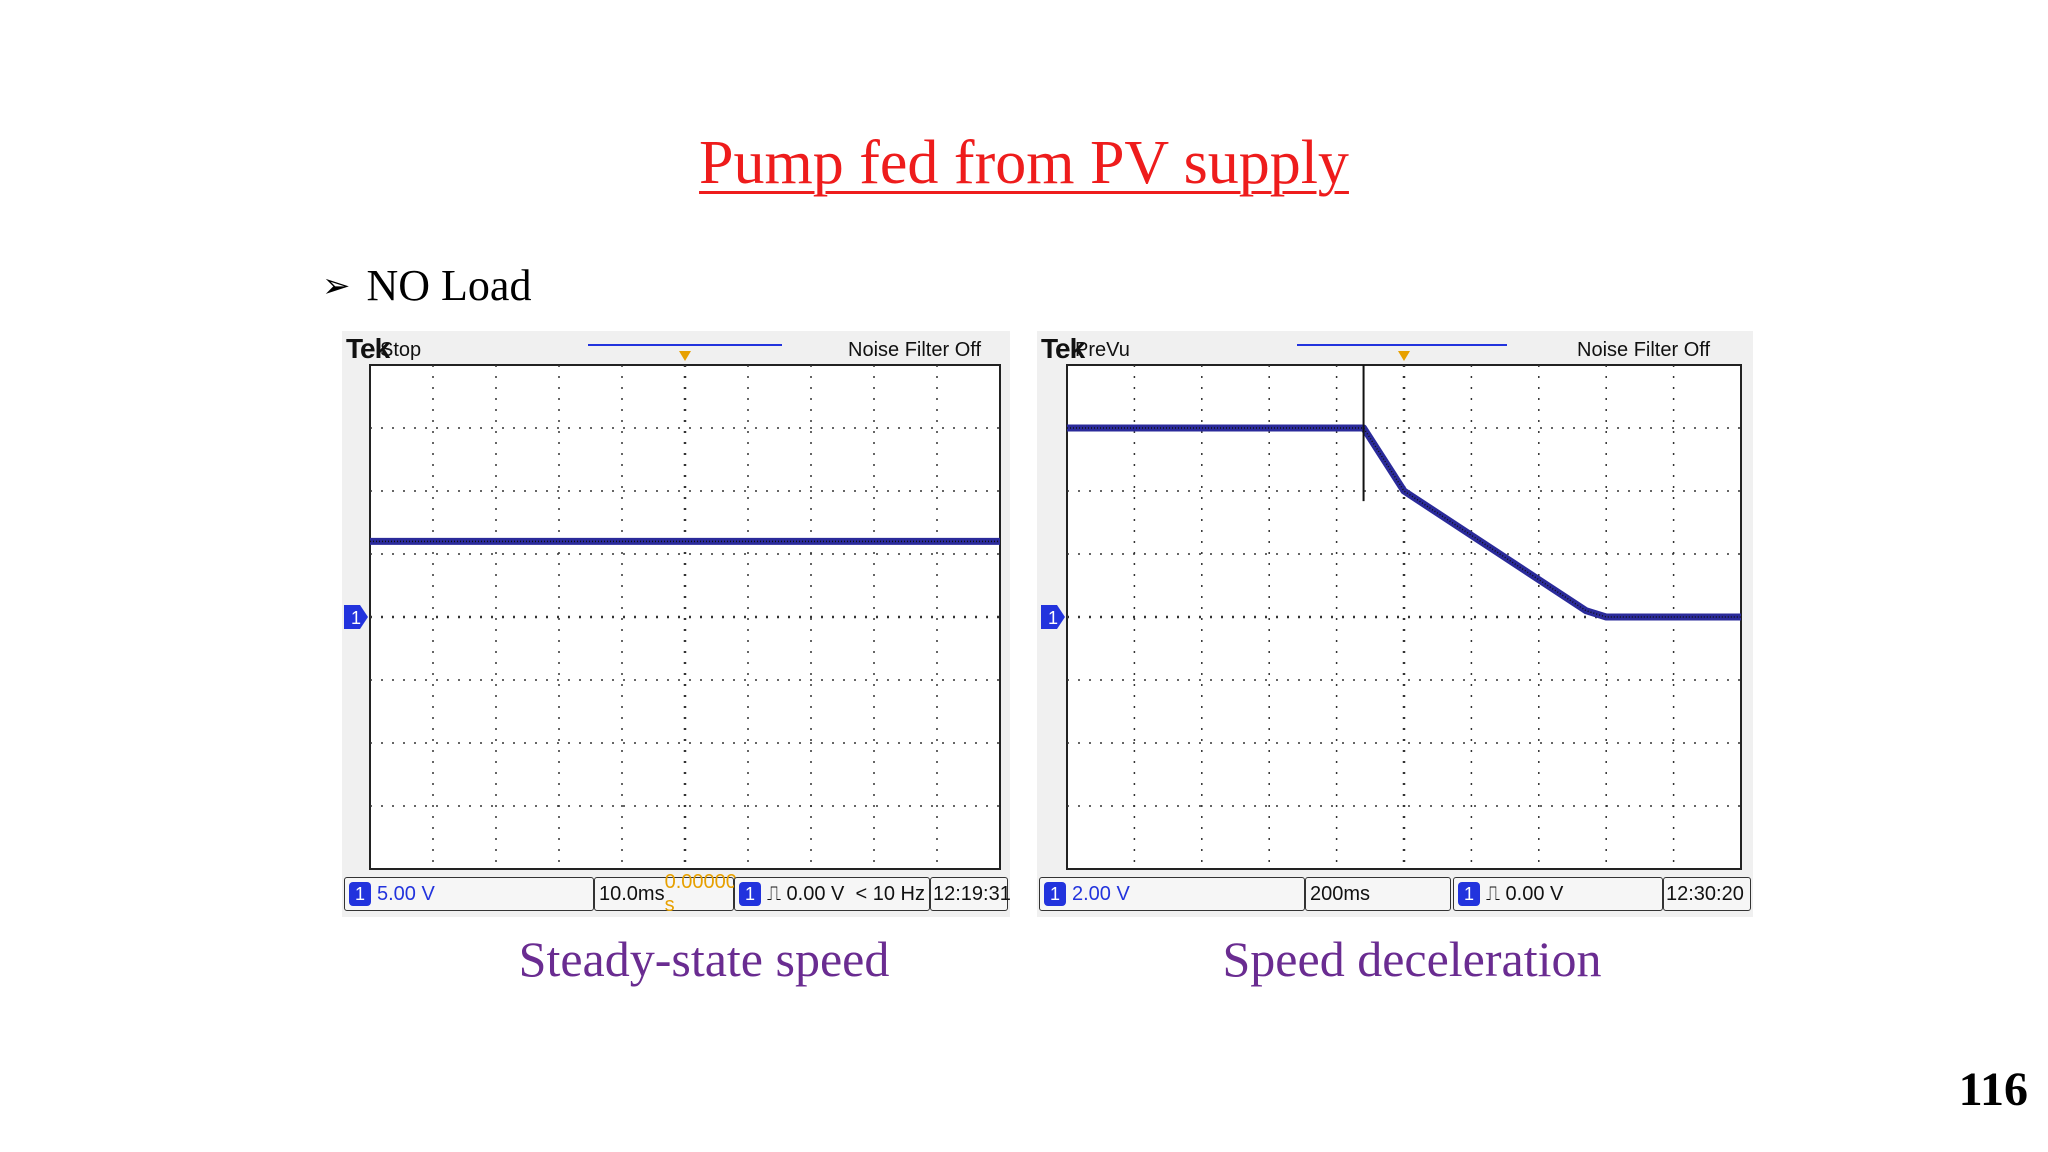 The width and height of the screenshot is (2048, 1152). What do you see at coordinates (469, 894) in the screenshot?
I see `channel-scale-box: 1 5.00 V` at bounding box center [469, 894].